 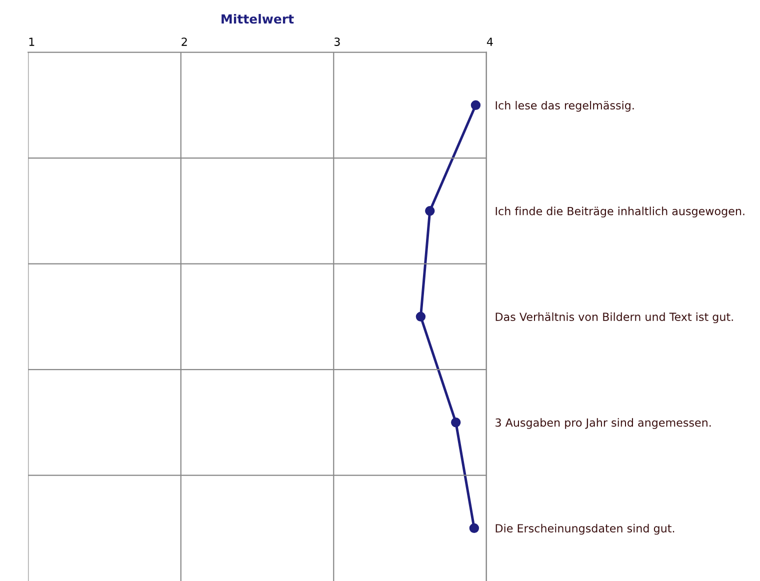 I want to click on y-tick-label: 3 Ausgaben pro Jahr sind angemessen., so click(x=603, y=423).